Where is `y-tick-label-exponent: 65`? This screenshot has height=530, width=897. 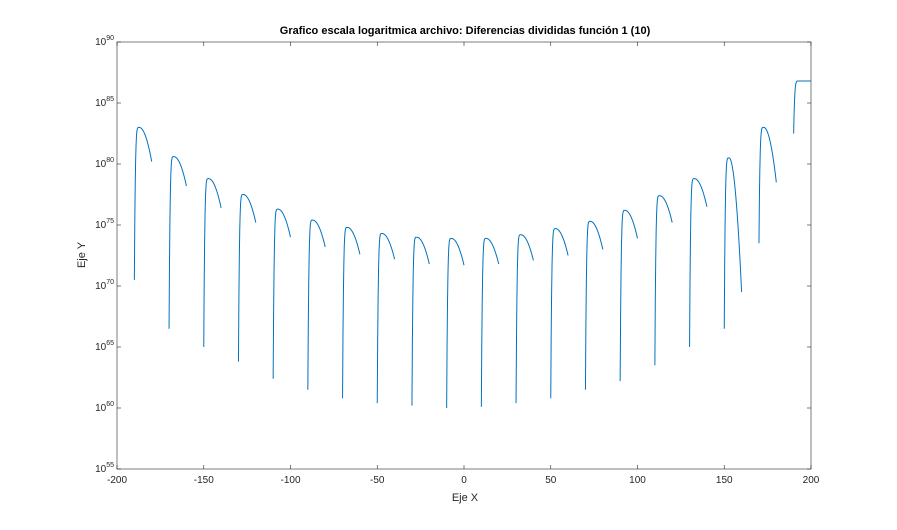 y-tick-label-exponent: 65 is located at coordinates (110, 343).